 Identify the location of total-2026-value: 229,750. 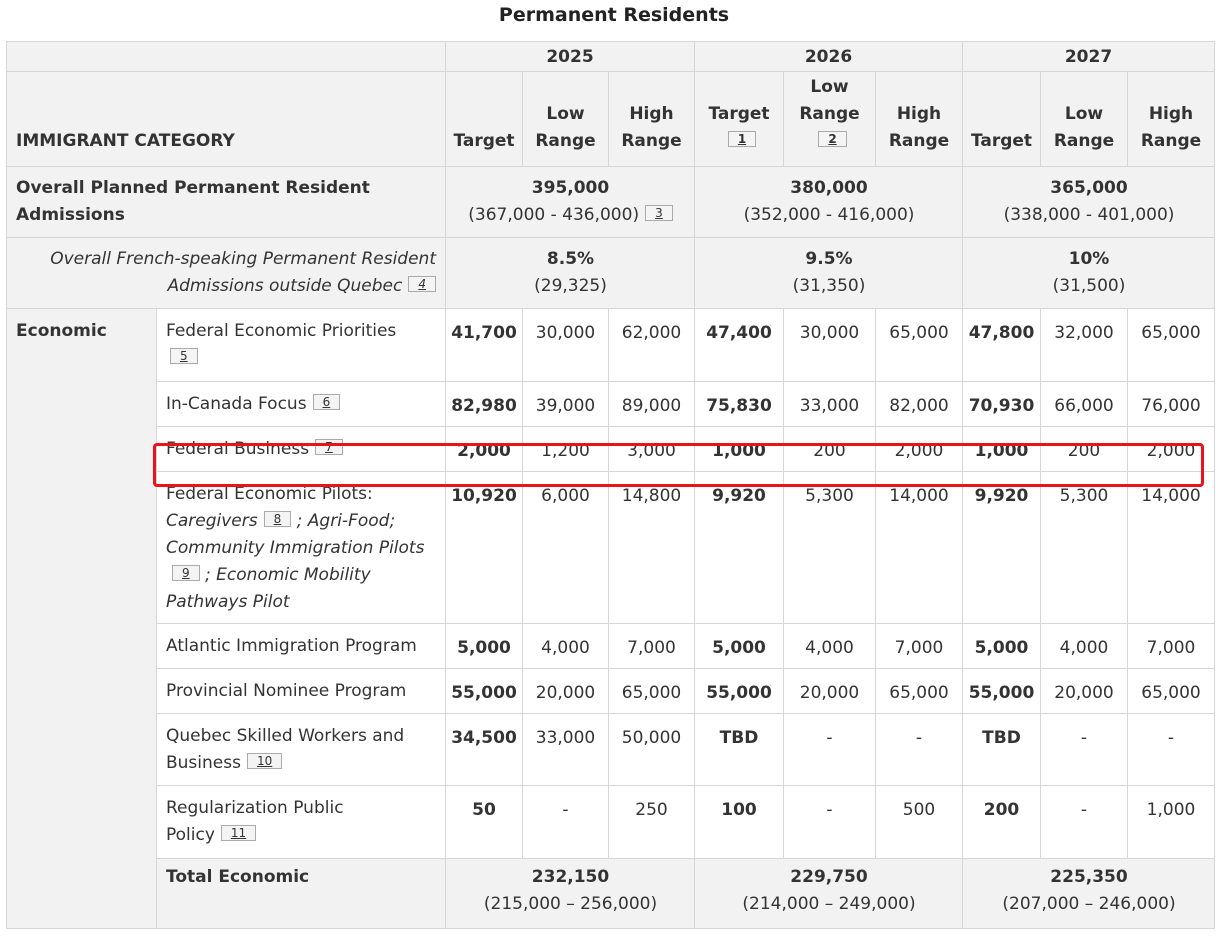
(829, 877).